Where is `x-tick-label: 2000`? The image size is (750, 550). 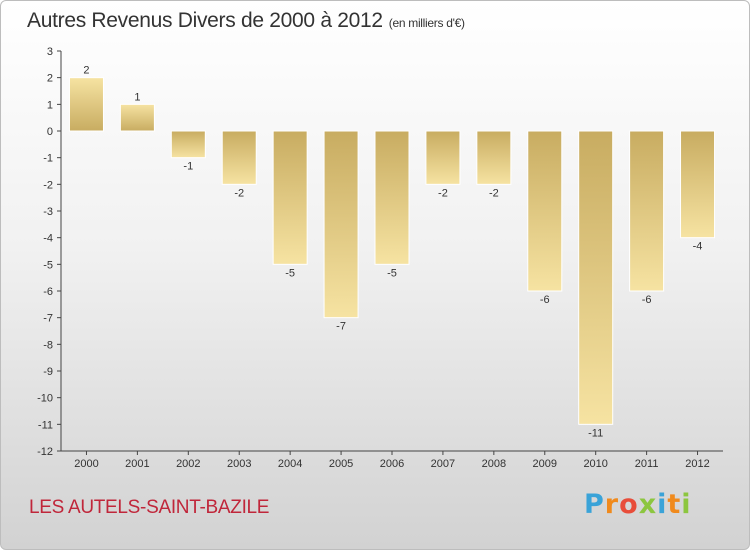
x-tick-label: 2000 is located at coordinates (86, 464).